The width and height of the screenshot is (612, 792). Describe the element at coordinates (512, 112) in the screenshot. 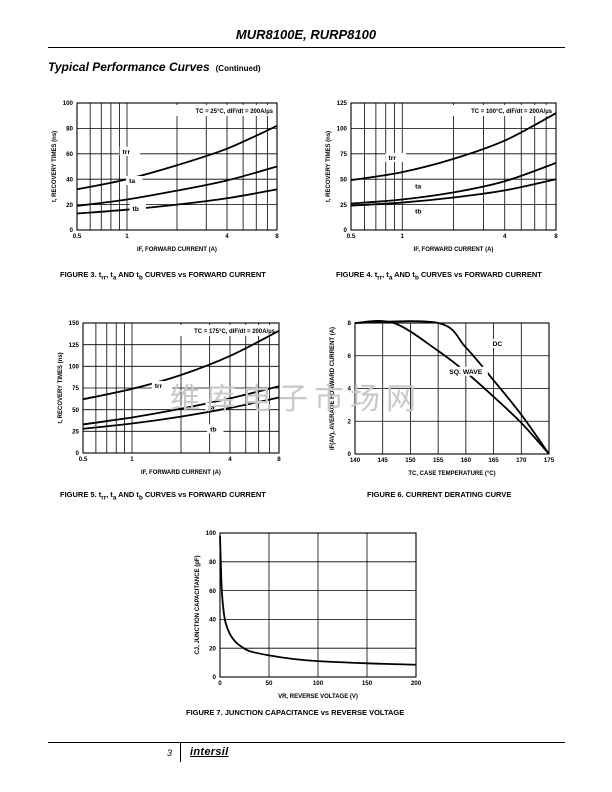

I see `condition-label: TC = 100°C, dIF/dt = 200A/µs` at that location.